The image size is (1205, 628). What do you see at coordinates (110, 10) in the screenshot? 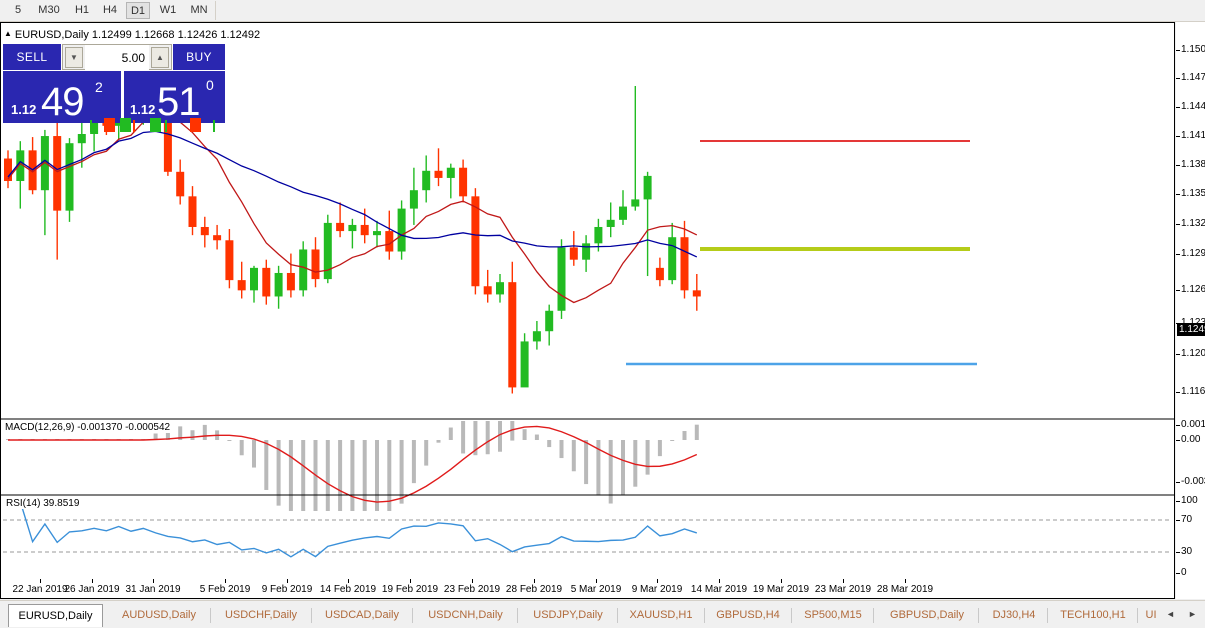
I see `timeframe-h4-button: H4` at bounding box center [110, 10].